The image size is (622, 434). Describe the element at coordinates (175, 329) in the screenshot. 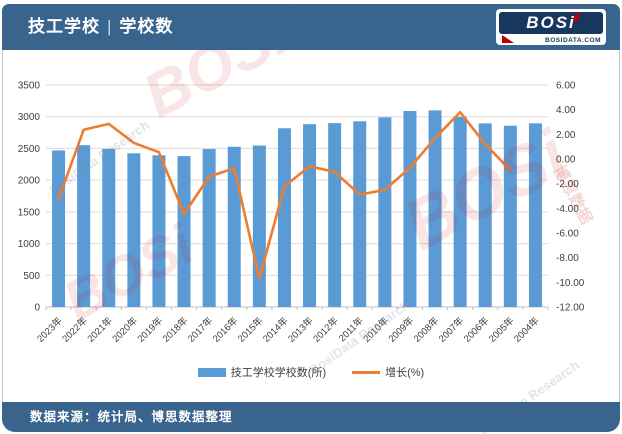

I see `x-axis-label: 2018年` at that location.